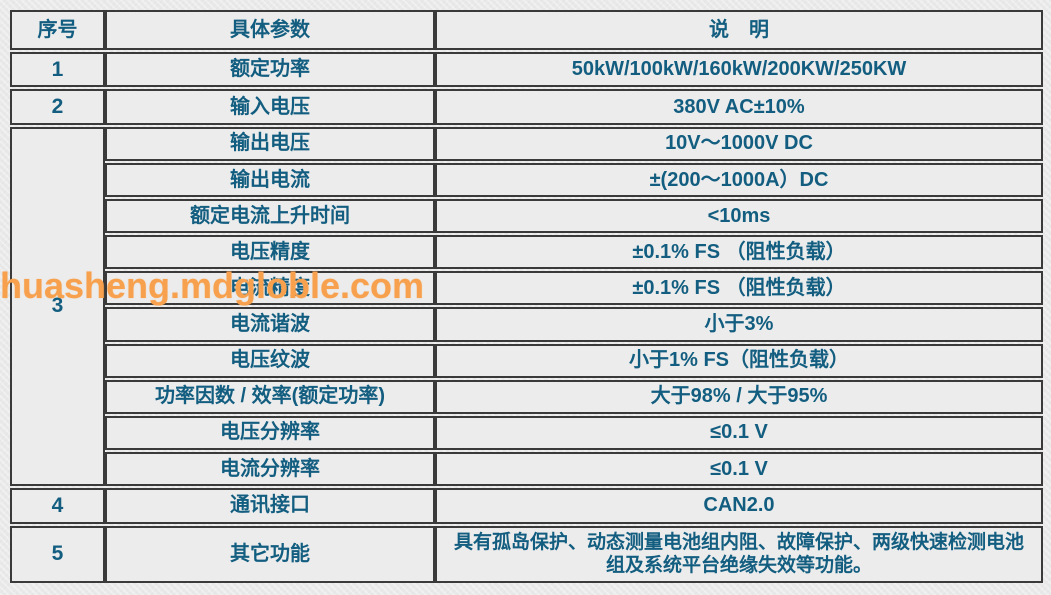 The width and height of the screenshot is (1051, 595). I want to click on table-row-rated-power: 1 额定功率 50kW/100kW/160kW/200KW/250KW, so click(526, 70).